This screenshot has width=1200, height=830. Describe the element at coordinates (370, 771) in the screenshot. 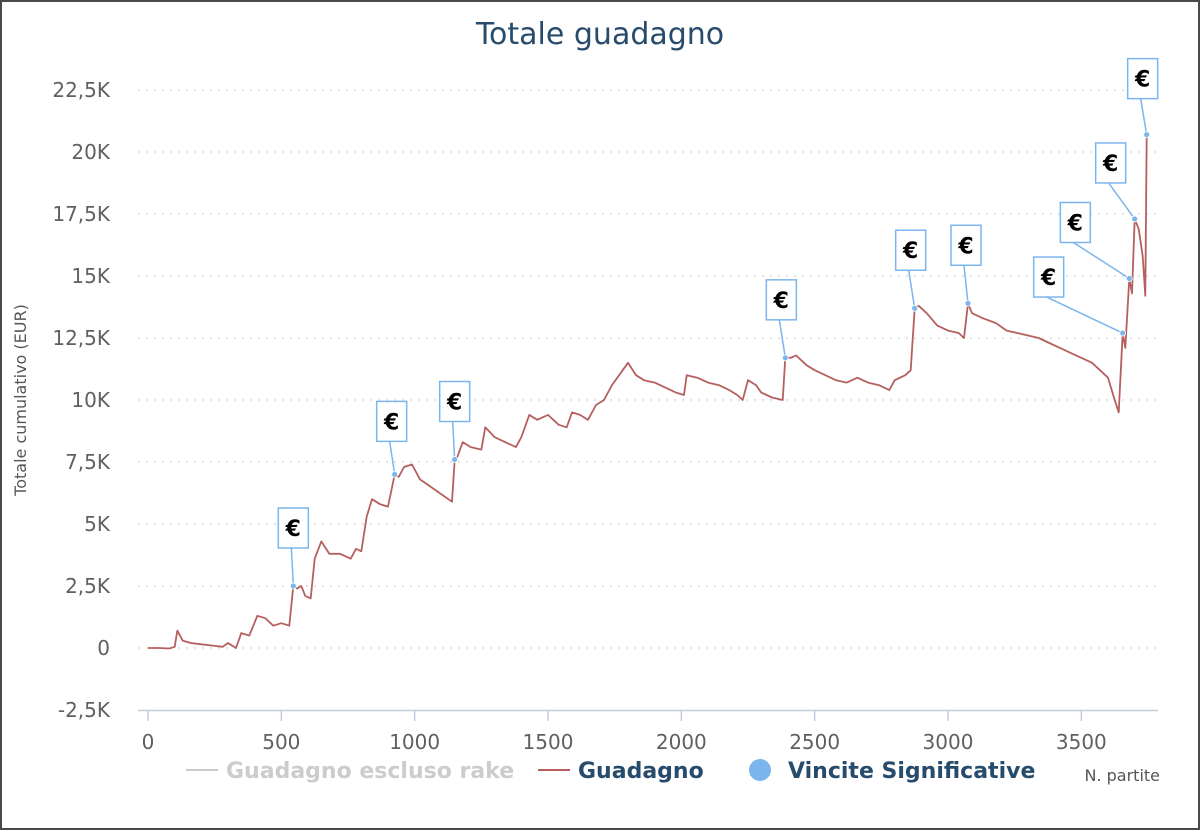

I see `legend-label: Guadagno escluso rake` at that location.